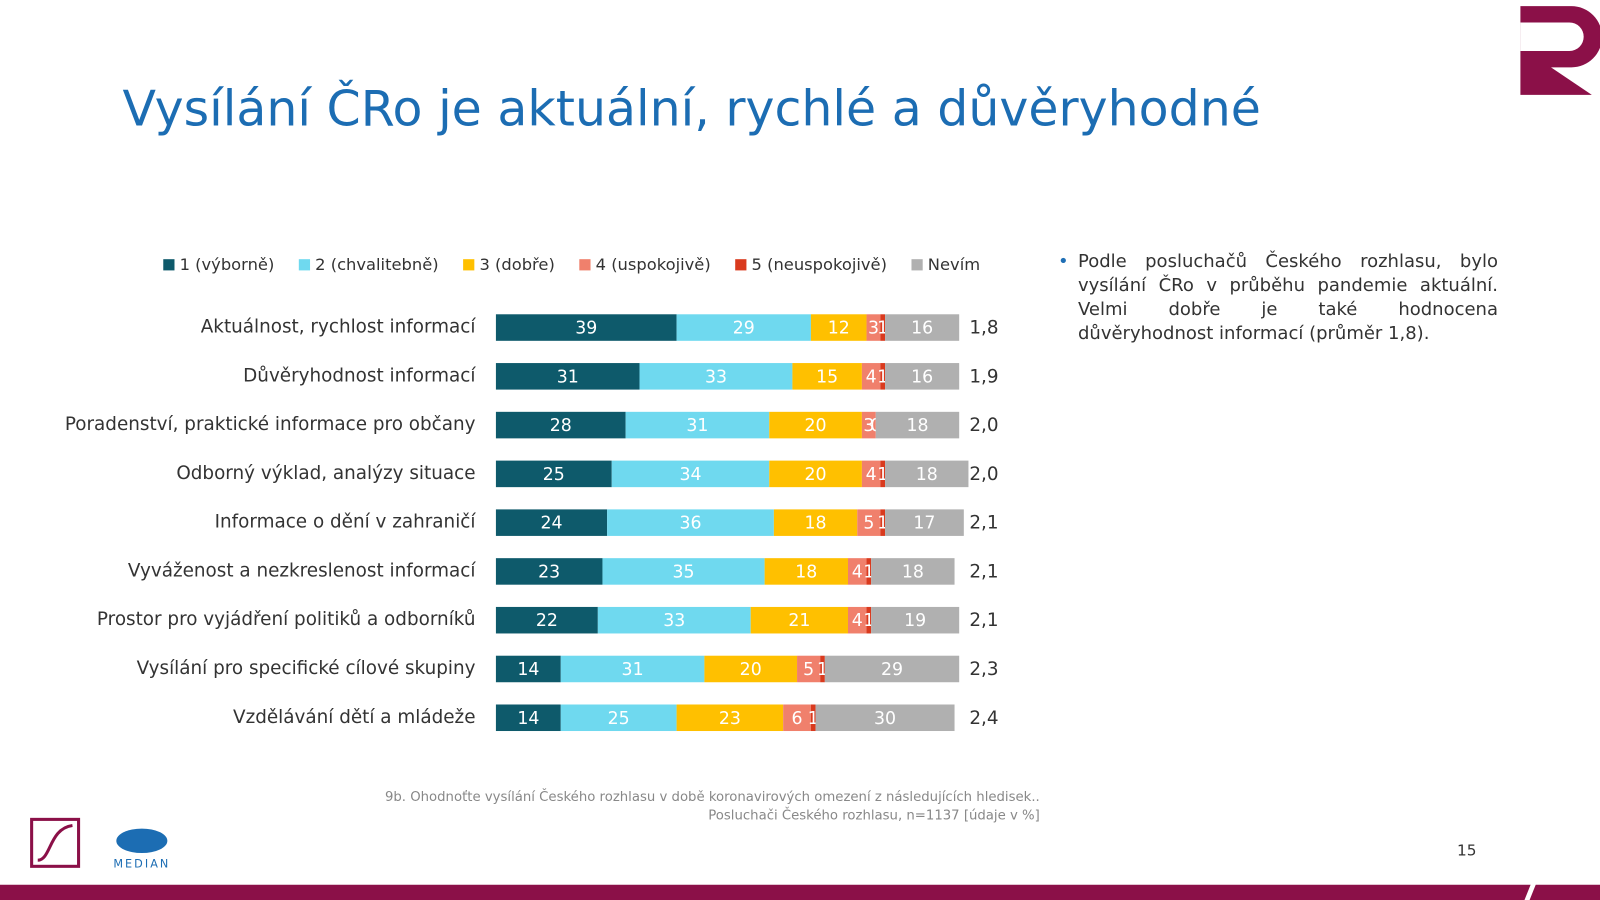 This screenshot has height=900, width=1600. I want to click on category-label: Vzdělávání dětí a mládeže, so click(354, 717).